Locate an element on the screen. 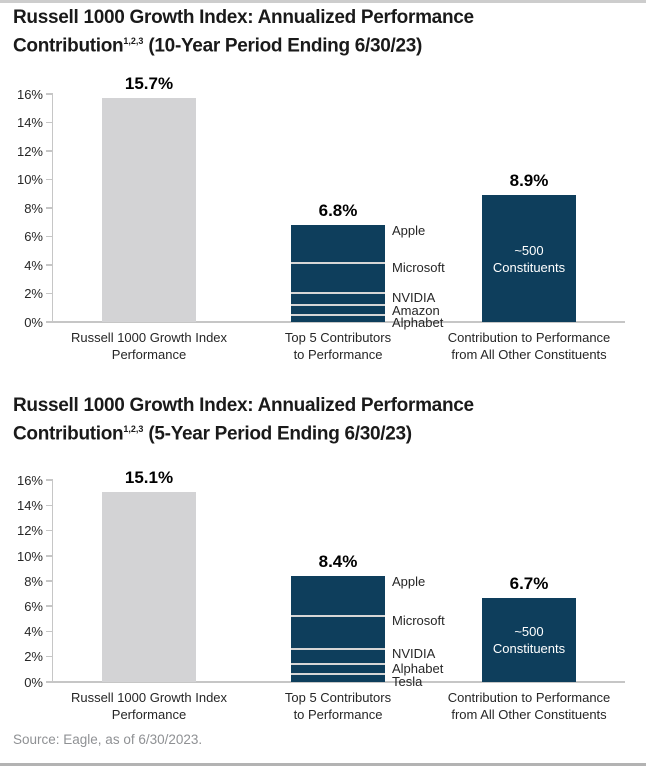  x-axis-line is located at coordinates (339, 322).